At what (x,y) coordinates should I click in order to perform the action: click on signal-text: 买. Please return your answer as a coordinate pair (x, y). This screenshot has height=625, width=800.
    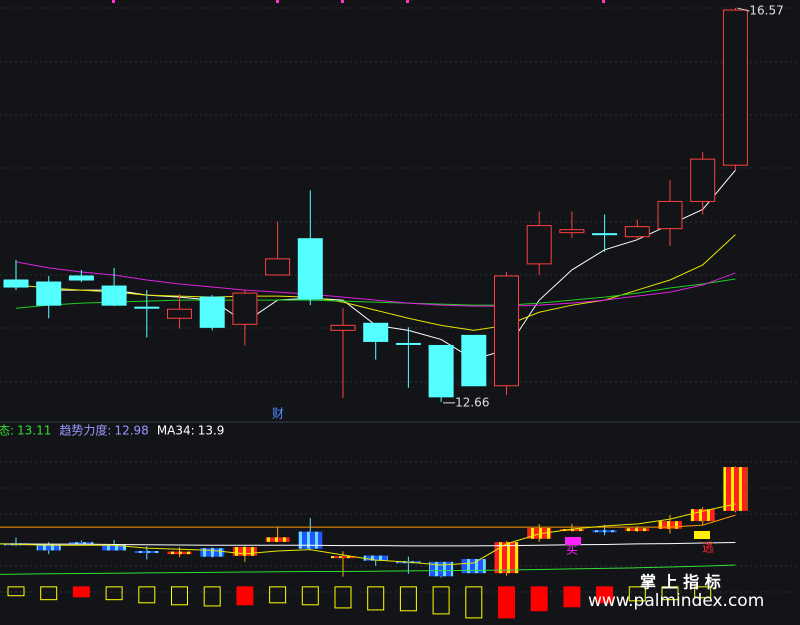
    Looking at the image, I should click on (572, 550).